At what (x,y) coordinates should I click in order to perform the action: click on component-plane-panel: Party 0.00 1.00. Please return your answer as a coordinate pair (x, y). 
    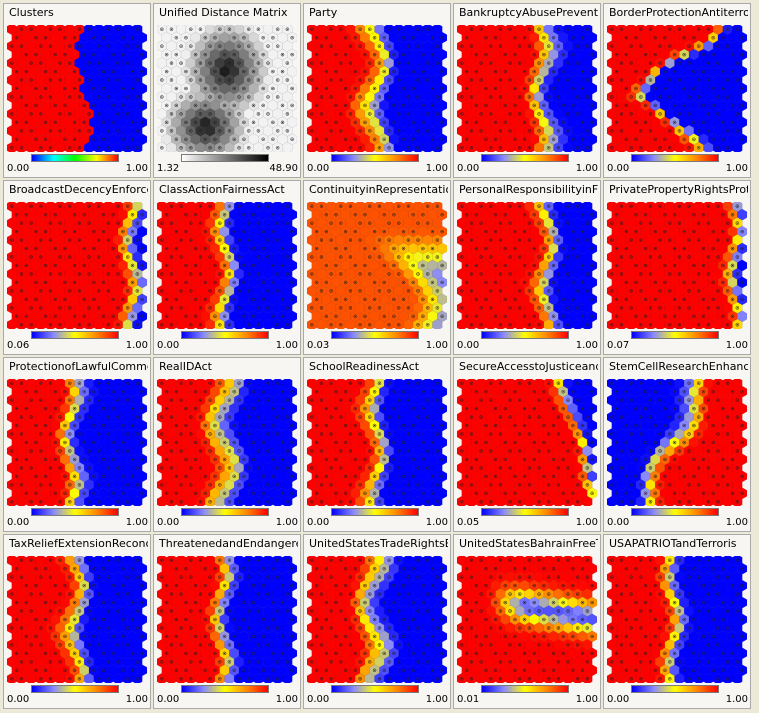
    Looking at the image, I should click on (377, 90).